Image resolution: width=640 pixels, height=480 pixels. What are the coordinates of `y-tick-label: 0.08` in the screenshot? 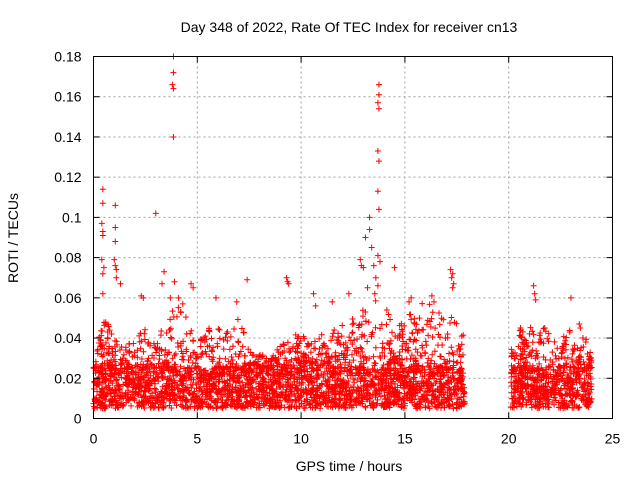 It's located at (67, 258).